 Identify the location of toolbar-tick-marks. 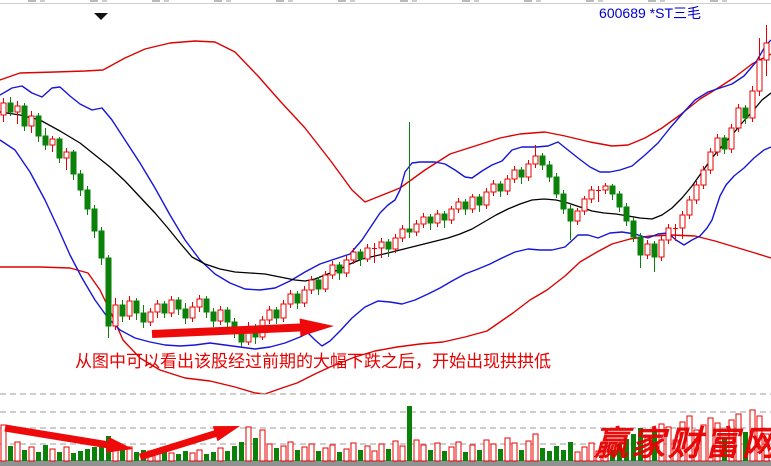
(377, 1).